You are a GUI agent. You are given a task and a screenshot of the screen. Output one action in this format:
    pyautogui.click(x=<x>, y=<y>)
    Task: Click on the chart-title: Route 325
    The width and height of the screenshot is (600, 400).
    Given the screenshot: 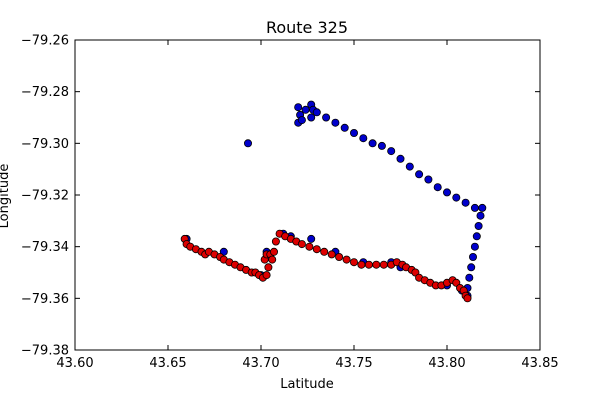 What is the action you would take?
    pyautogui.click(x=307, y=27)
    